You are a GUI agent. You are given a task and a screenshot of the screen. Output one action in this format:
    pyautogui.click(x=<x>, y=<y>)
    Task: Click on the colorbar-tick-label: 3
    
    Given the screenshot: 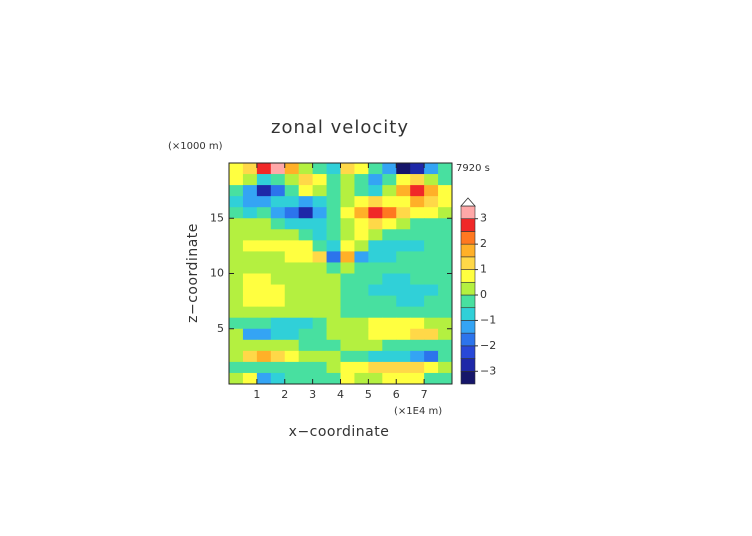 What is the action you would take?
    pyautogui.click(x=483, y=218)
    